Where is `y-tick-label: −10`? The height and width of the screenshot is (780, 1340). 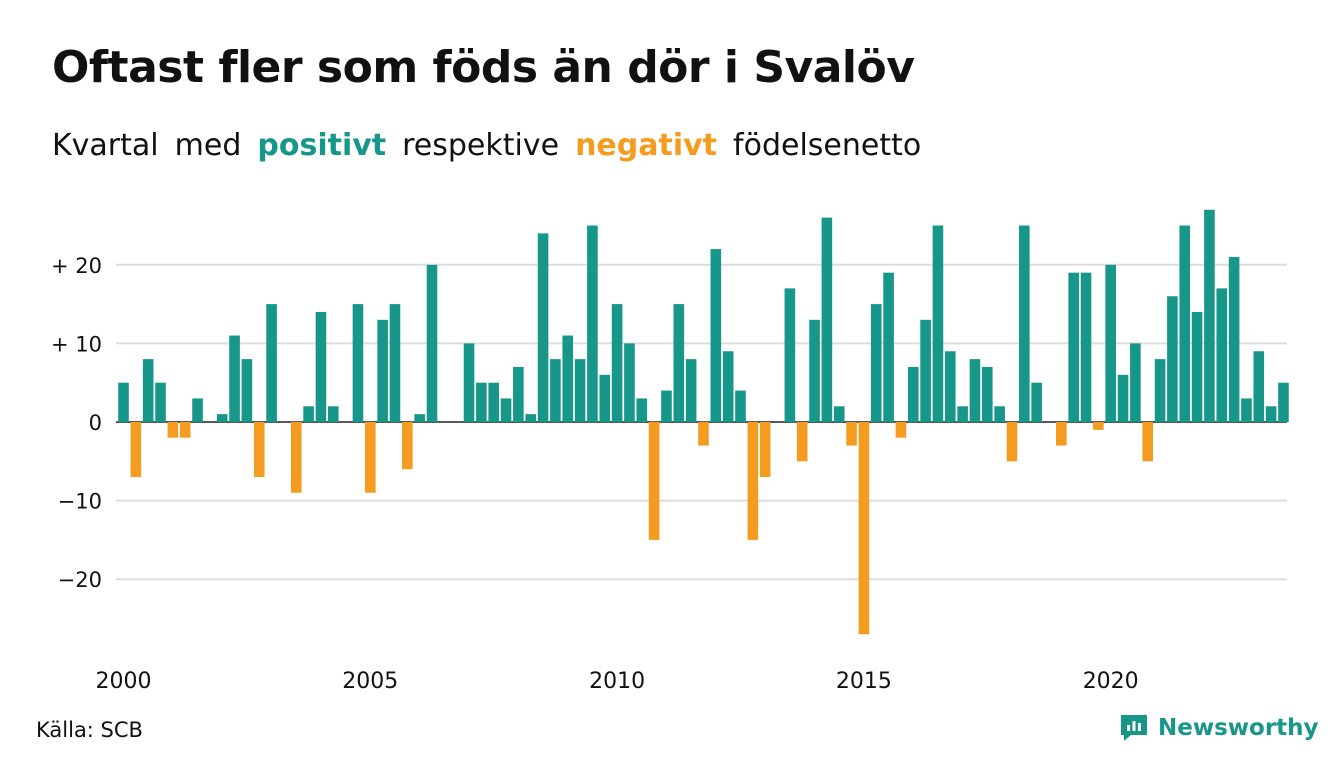 y-tick-label: −10 is located at coordinates (80, 502).